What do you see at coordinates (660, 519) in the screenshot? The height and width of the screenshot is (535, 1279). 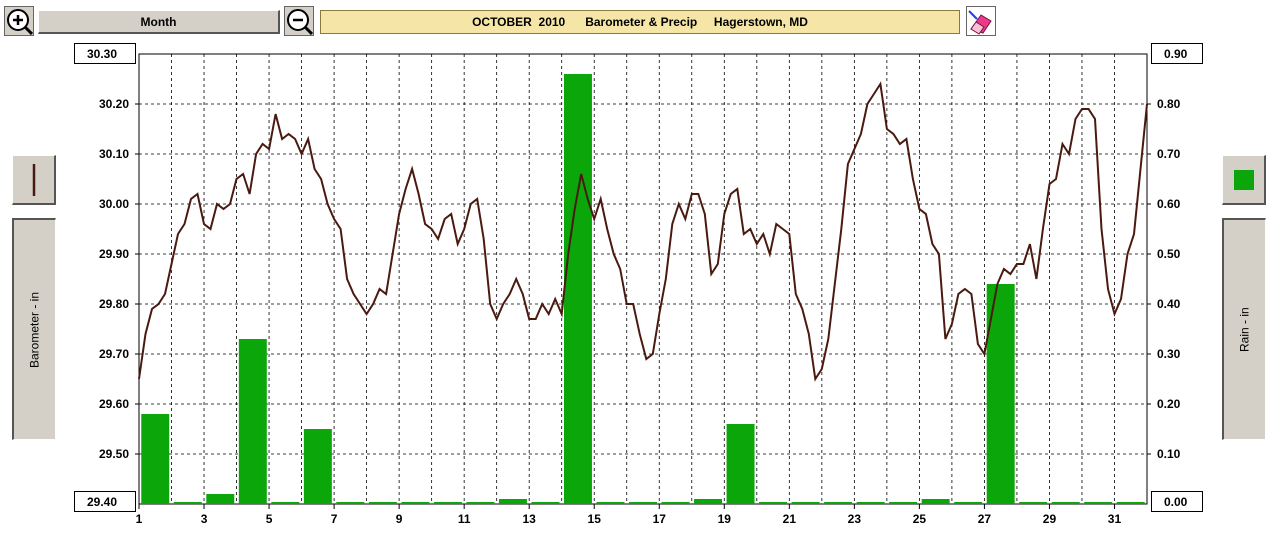 I see `x-tick-label: 17` at bounding box center [660, 519].